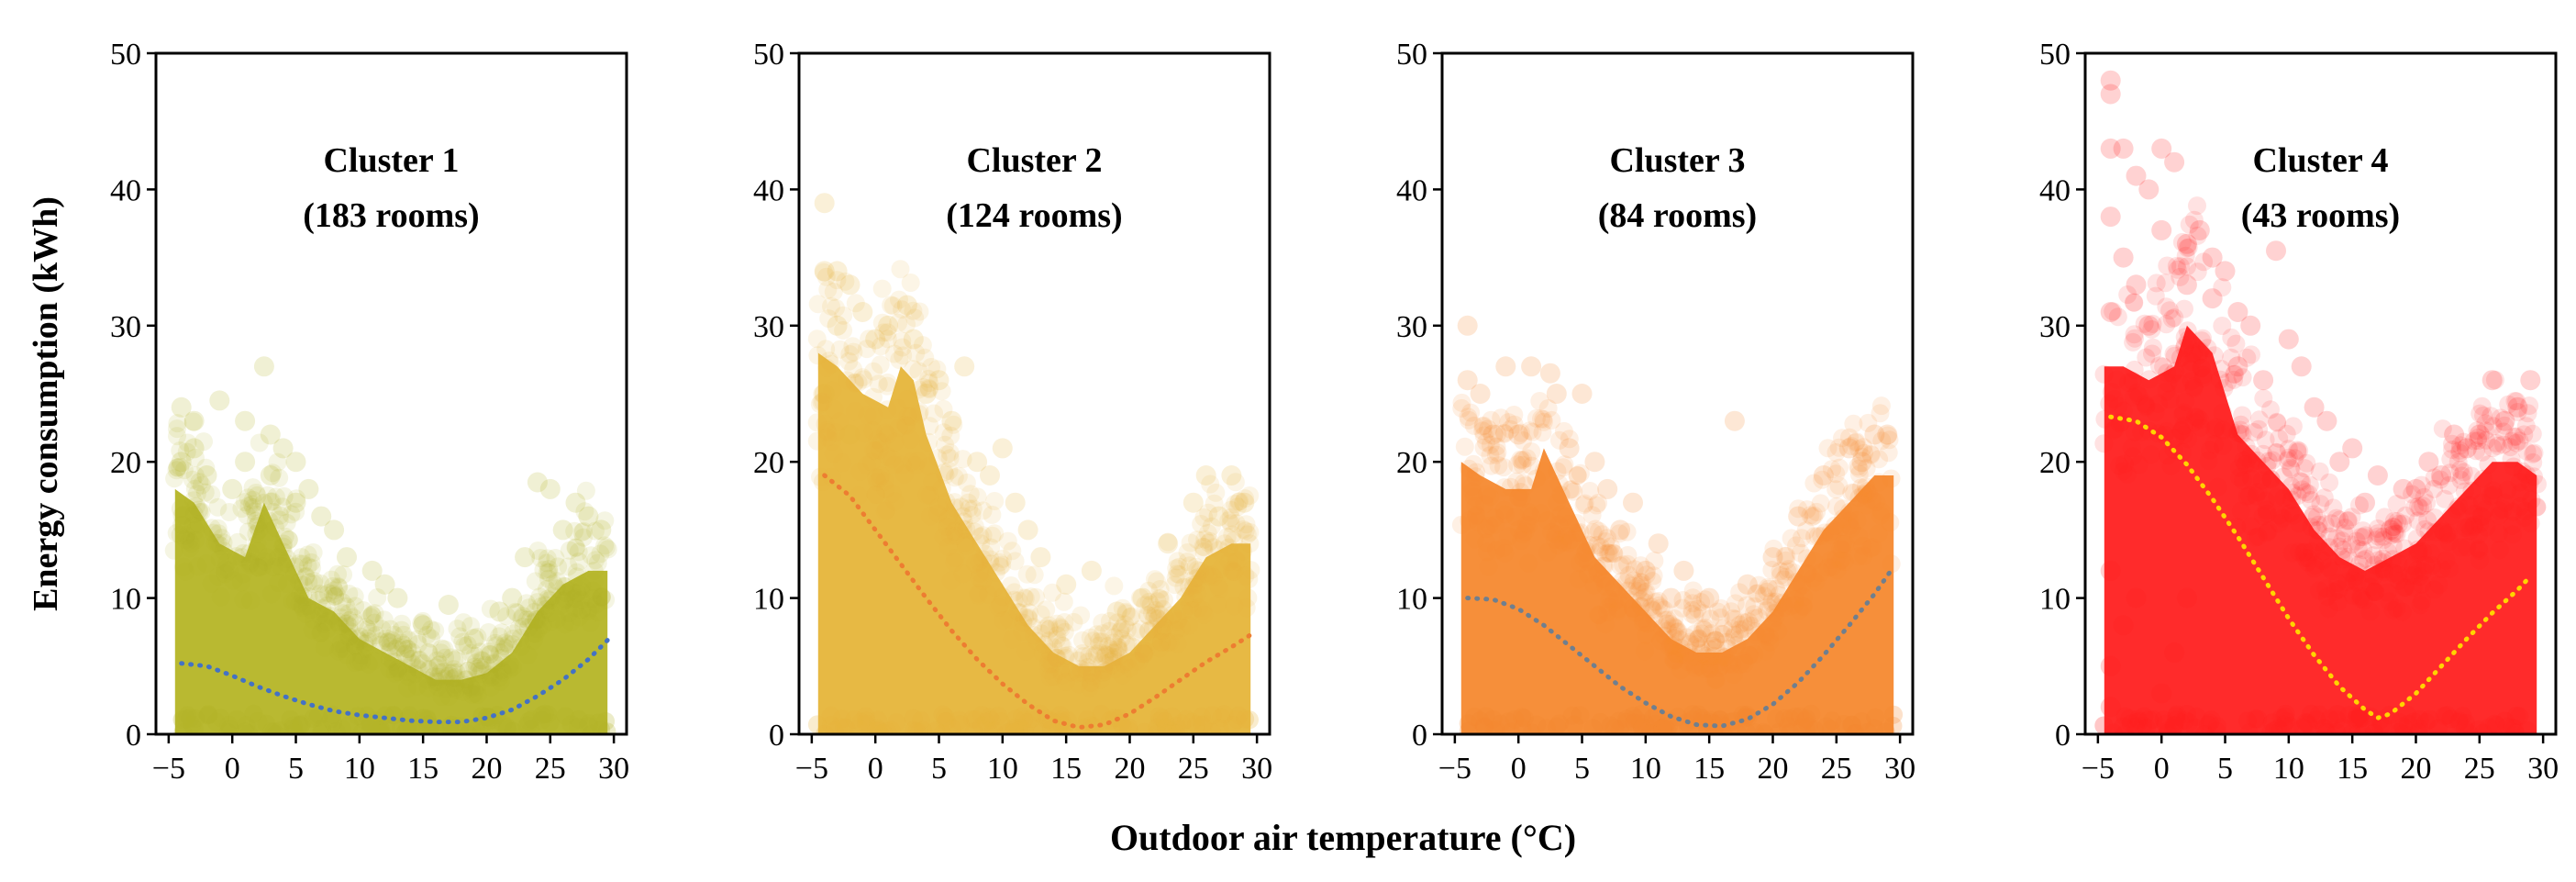 The height and width of the screenshot is (882, 2576). Describe the element at coordinates (359, 769) in the screenshot. I see `x-tick-label: 10` at that location.